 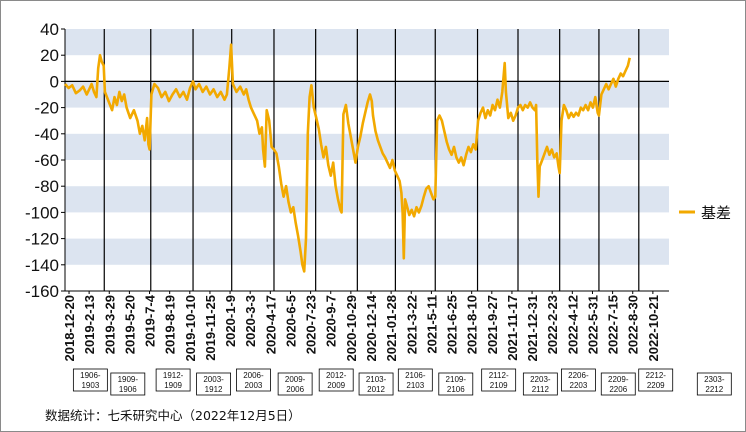 What do you see at coordinates (572, 324) in the screenshot?
I see `x-tick-label: 2022-4-12` at bounding box center [572, 324].